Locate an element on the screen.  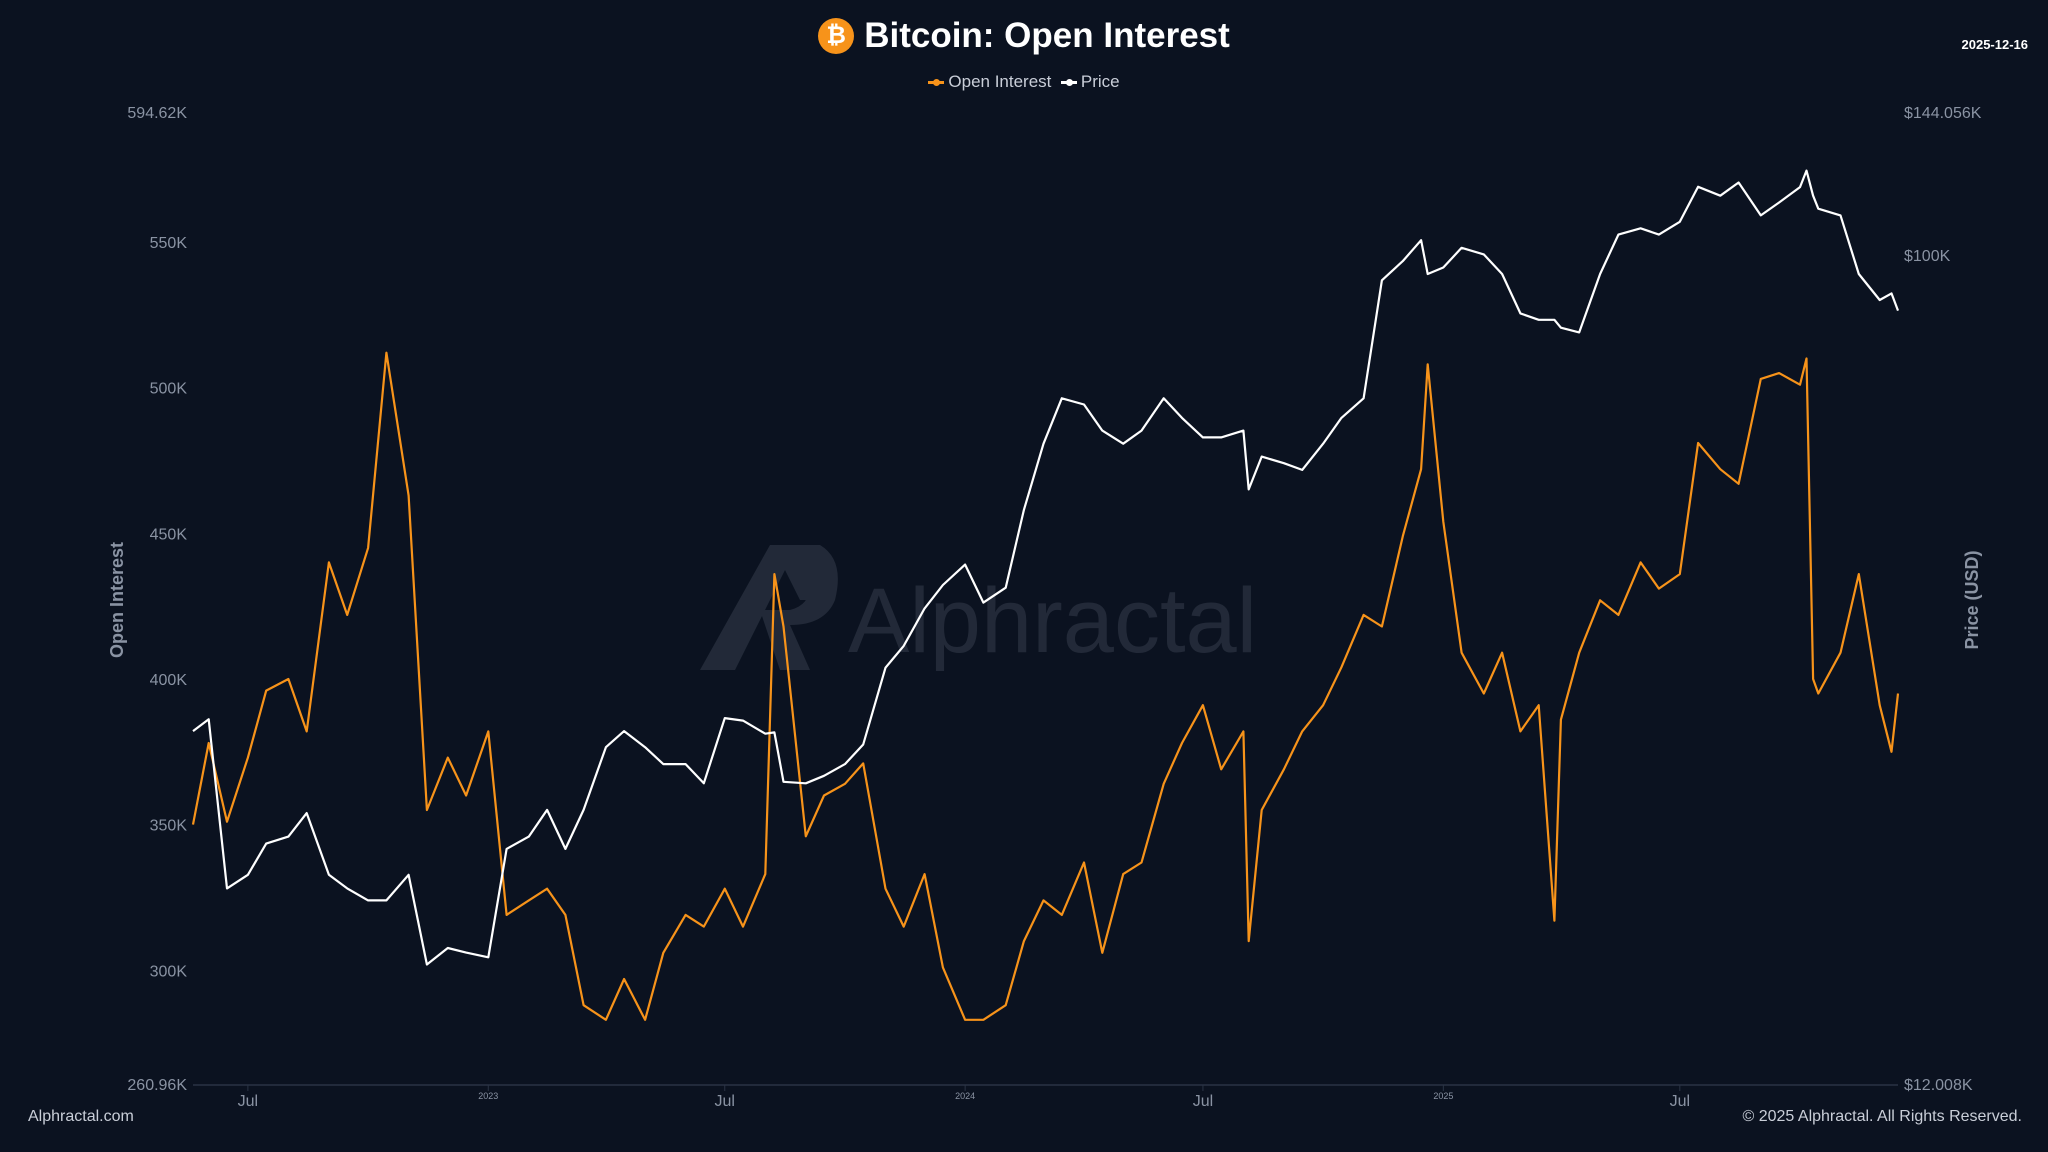
y-left-tick-label: 450K is located at coordinates (169, 534).